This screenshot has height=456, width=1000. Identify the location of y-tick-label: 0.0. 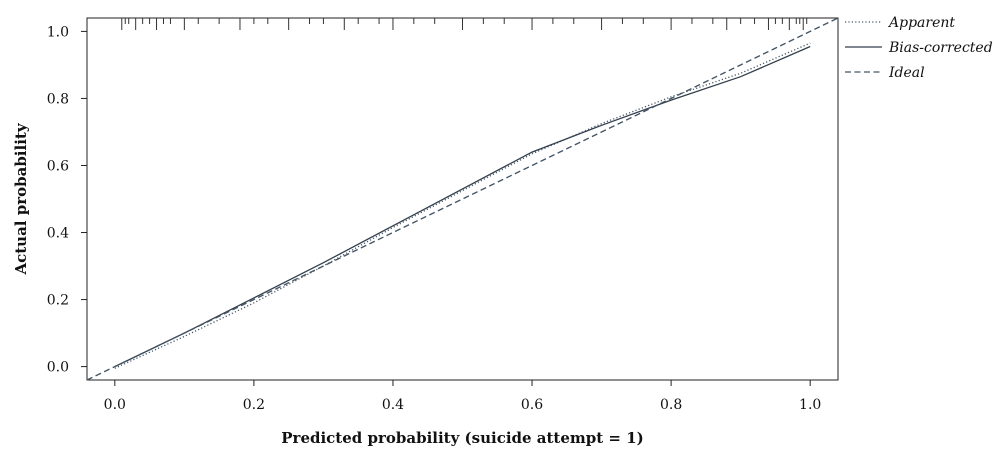
(58, 368).